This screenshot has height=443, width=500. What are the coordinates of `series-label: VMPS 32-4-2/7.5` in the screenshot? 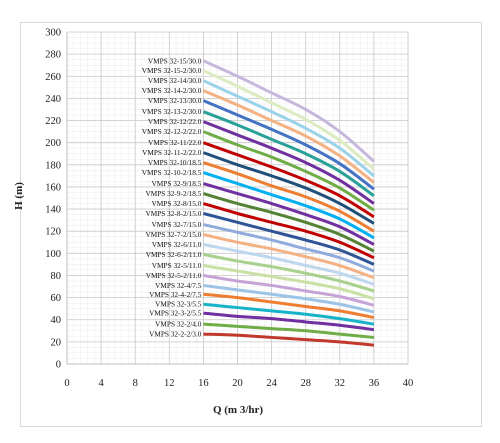 It's located at (175, 294).